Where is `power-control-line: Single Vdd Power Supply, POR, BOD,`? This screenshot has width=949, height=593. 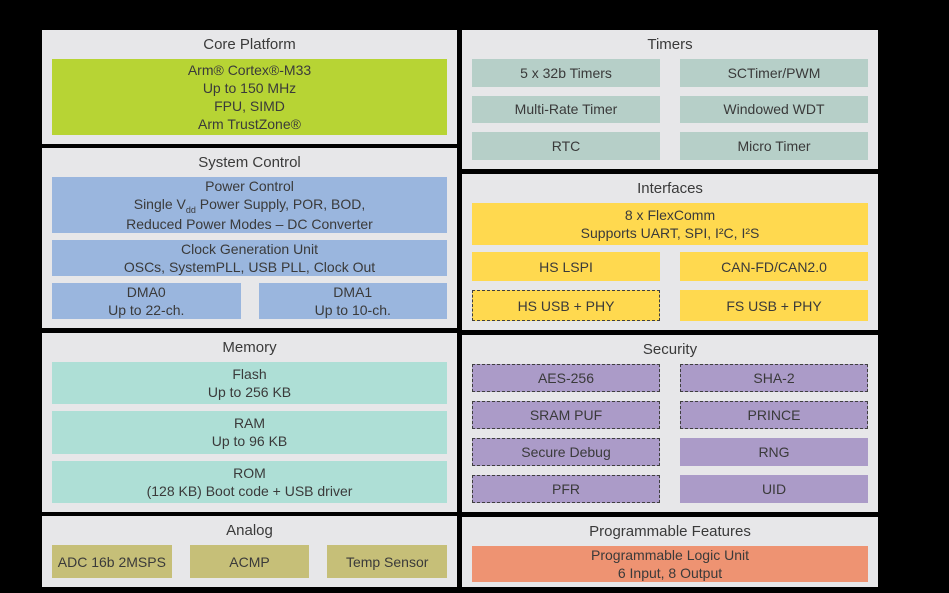
power-control-line: Single Vdd Power Supply, POR, BOD, is located at coordinates (249, 205).